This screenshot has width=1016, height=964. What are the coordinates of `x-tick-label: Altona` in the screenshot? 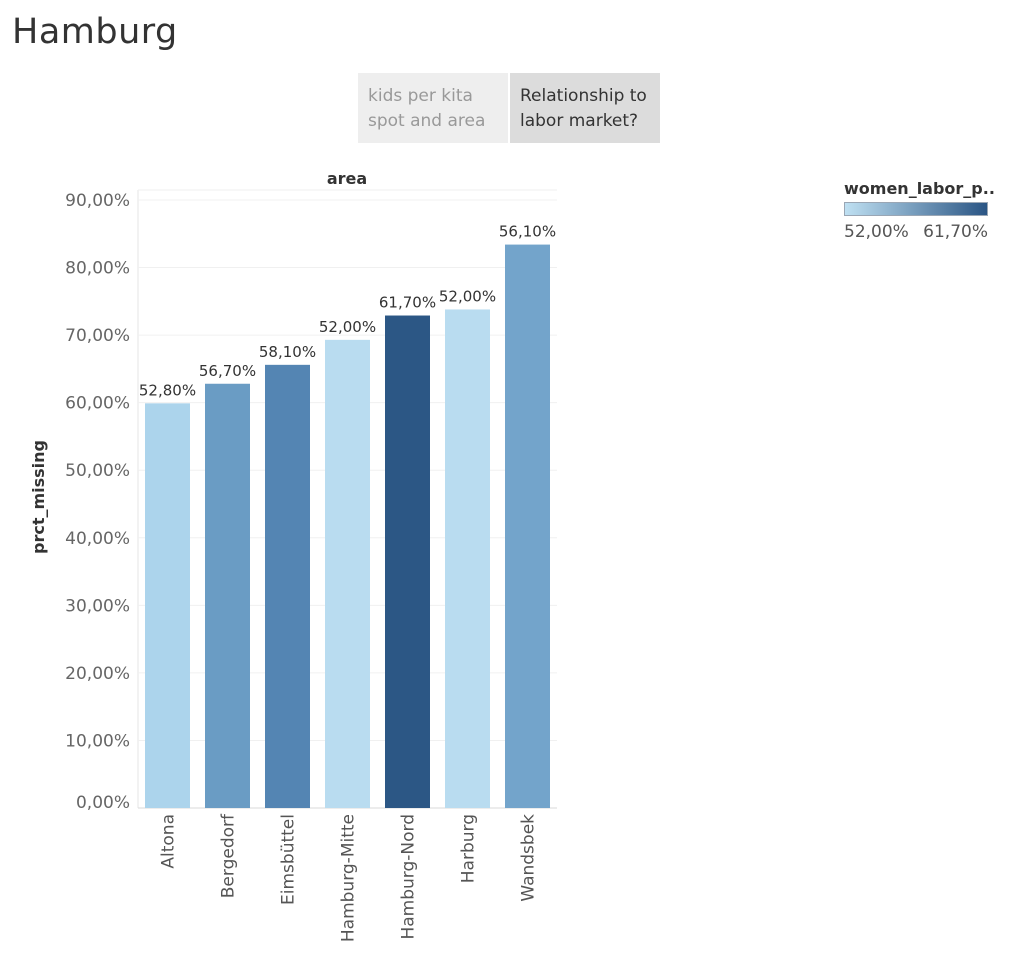 It's located at (169, 841).